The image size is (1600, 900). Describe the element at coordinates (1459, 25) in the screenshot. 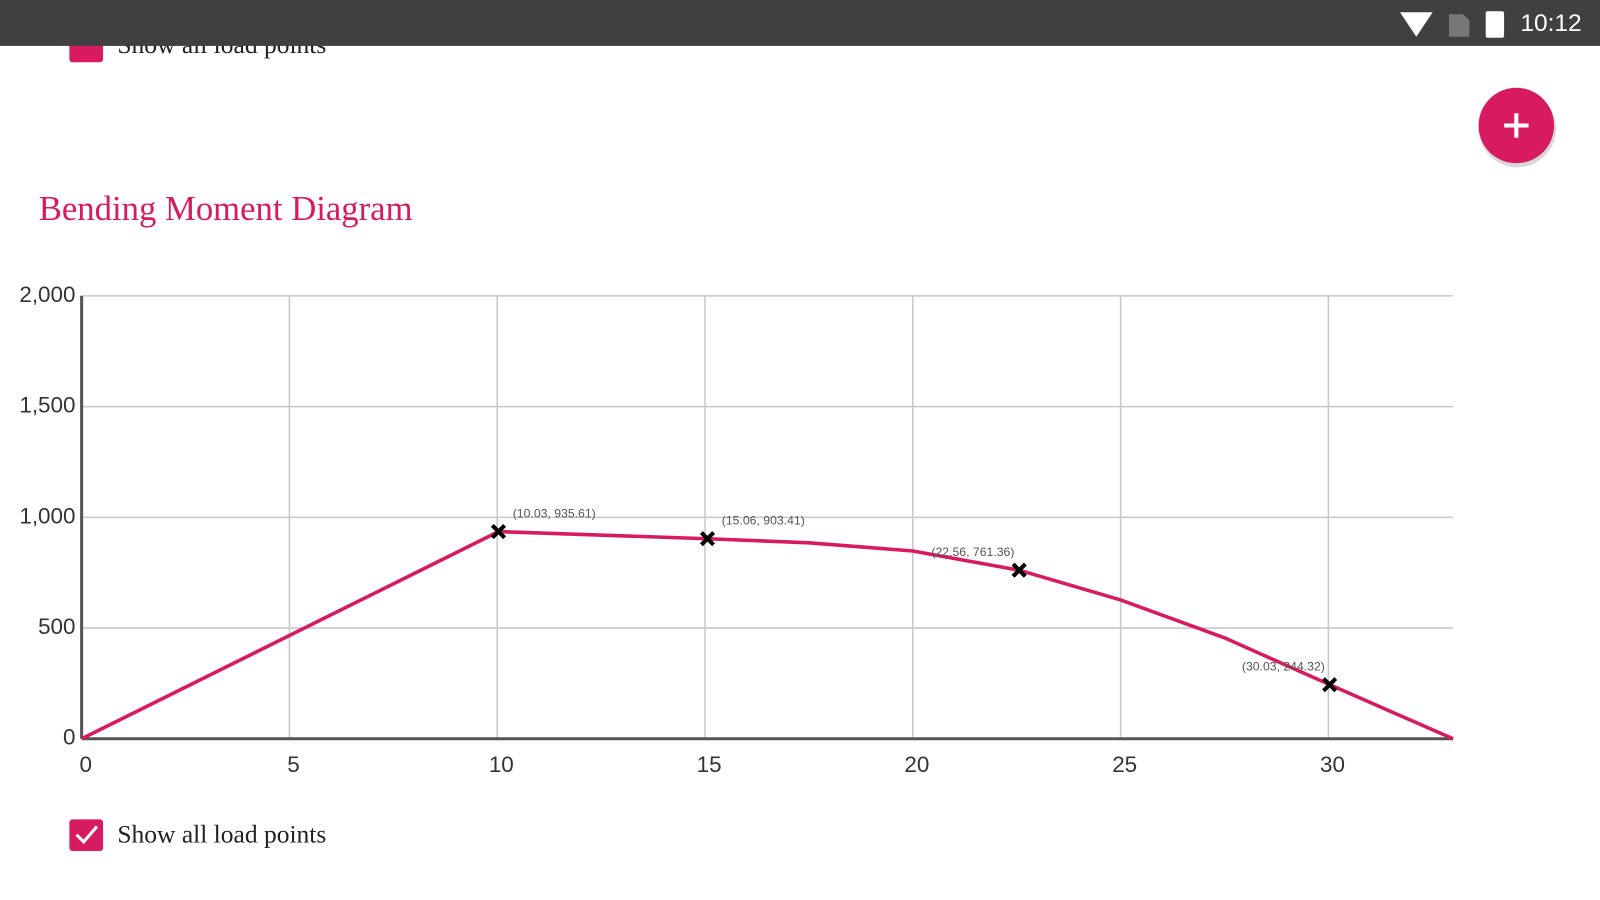

I see `sim-icon` at that location.